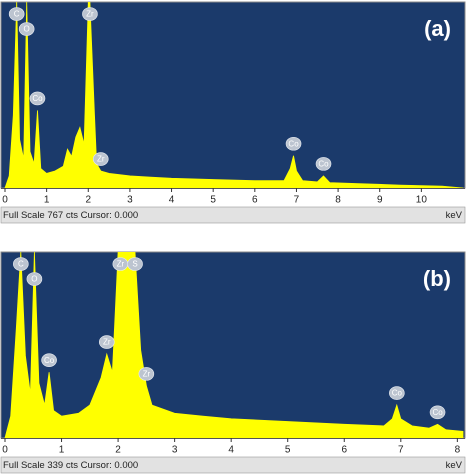 The width and height of the screenshot is (474, 474). I want to click on panel-label: (a), so click(437, 28).